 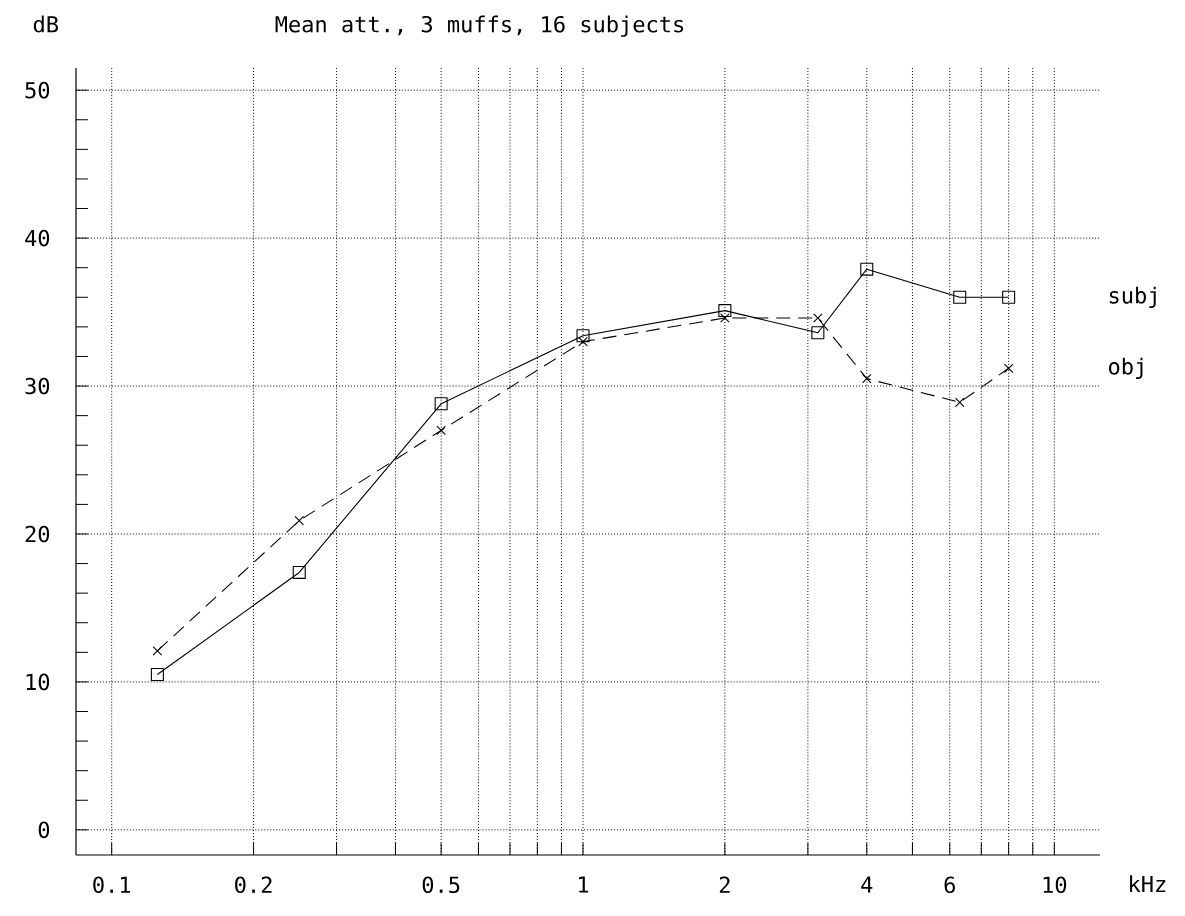 I want to click on text: obj, so click(x=1126, y=368).